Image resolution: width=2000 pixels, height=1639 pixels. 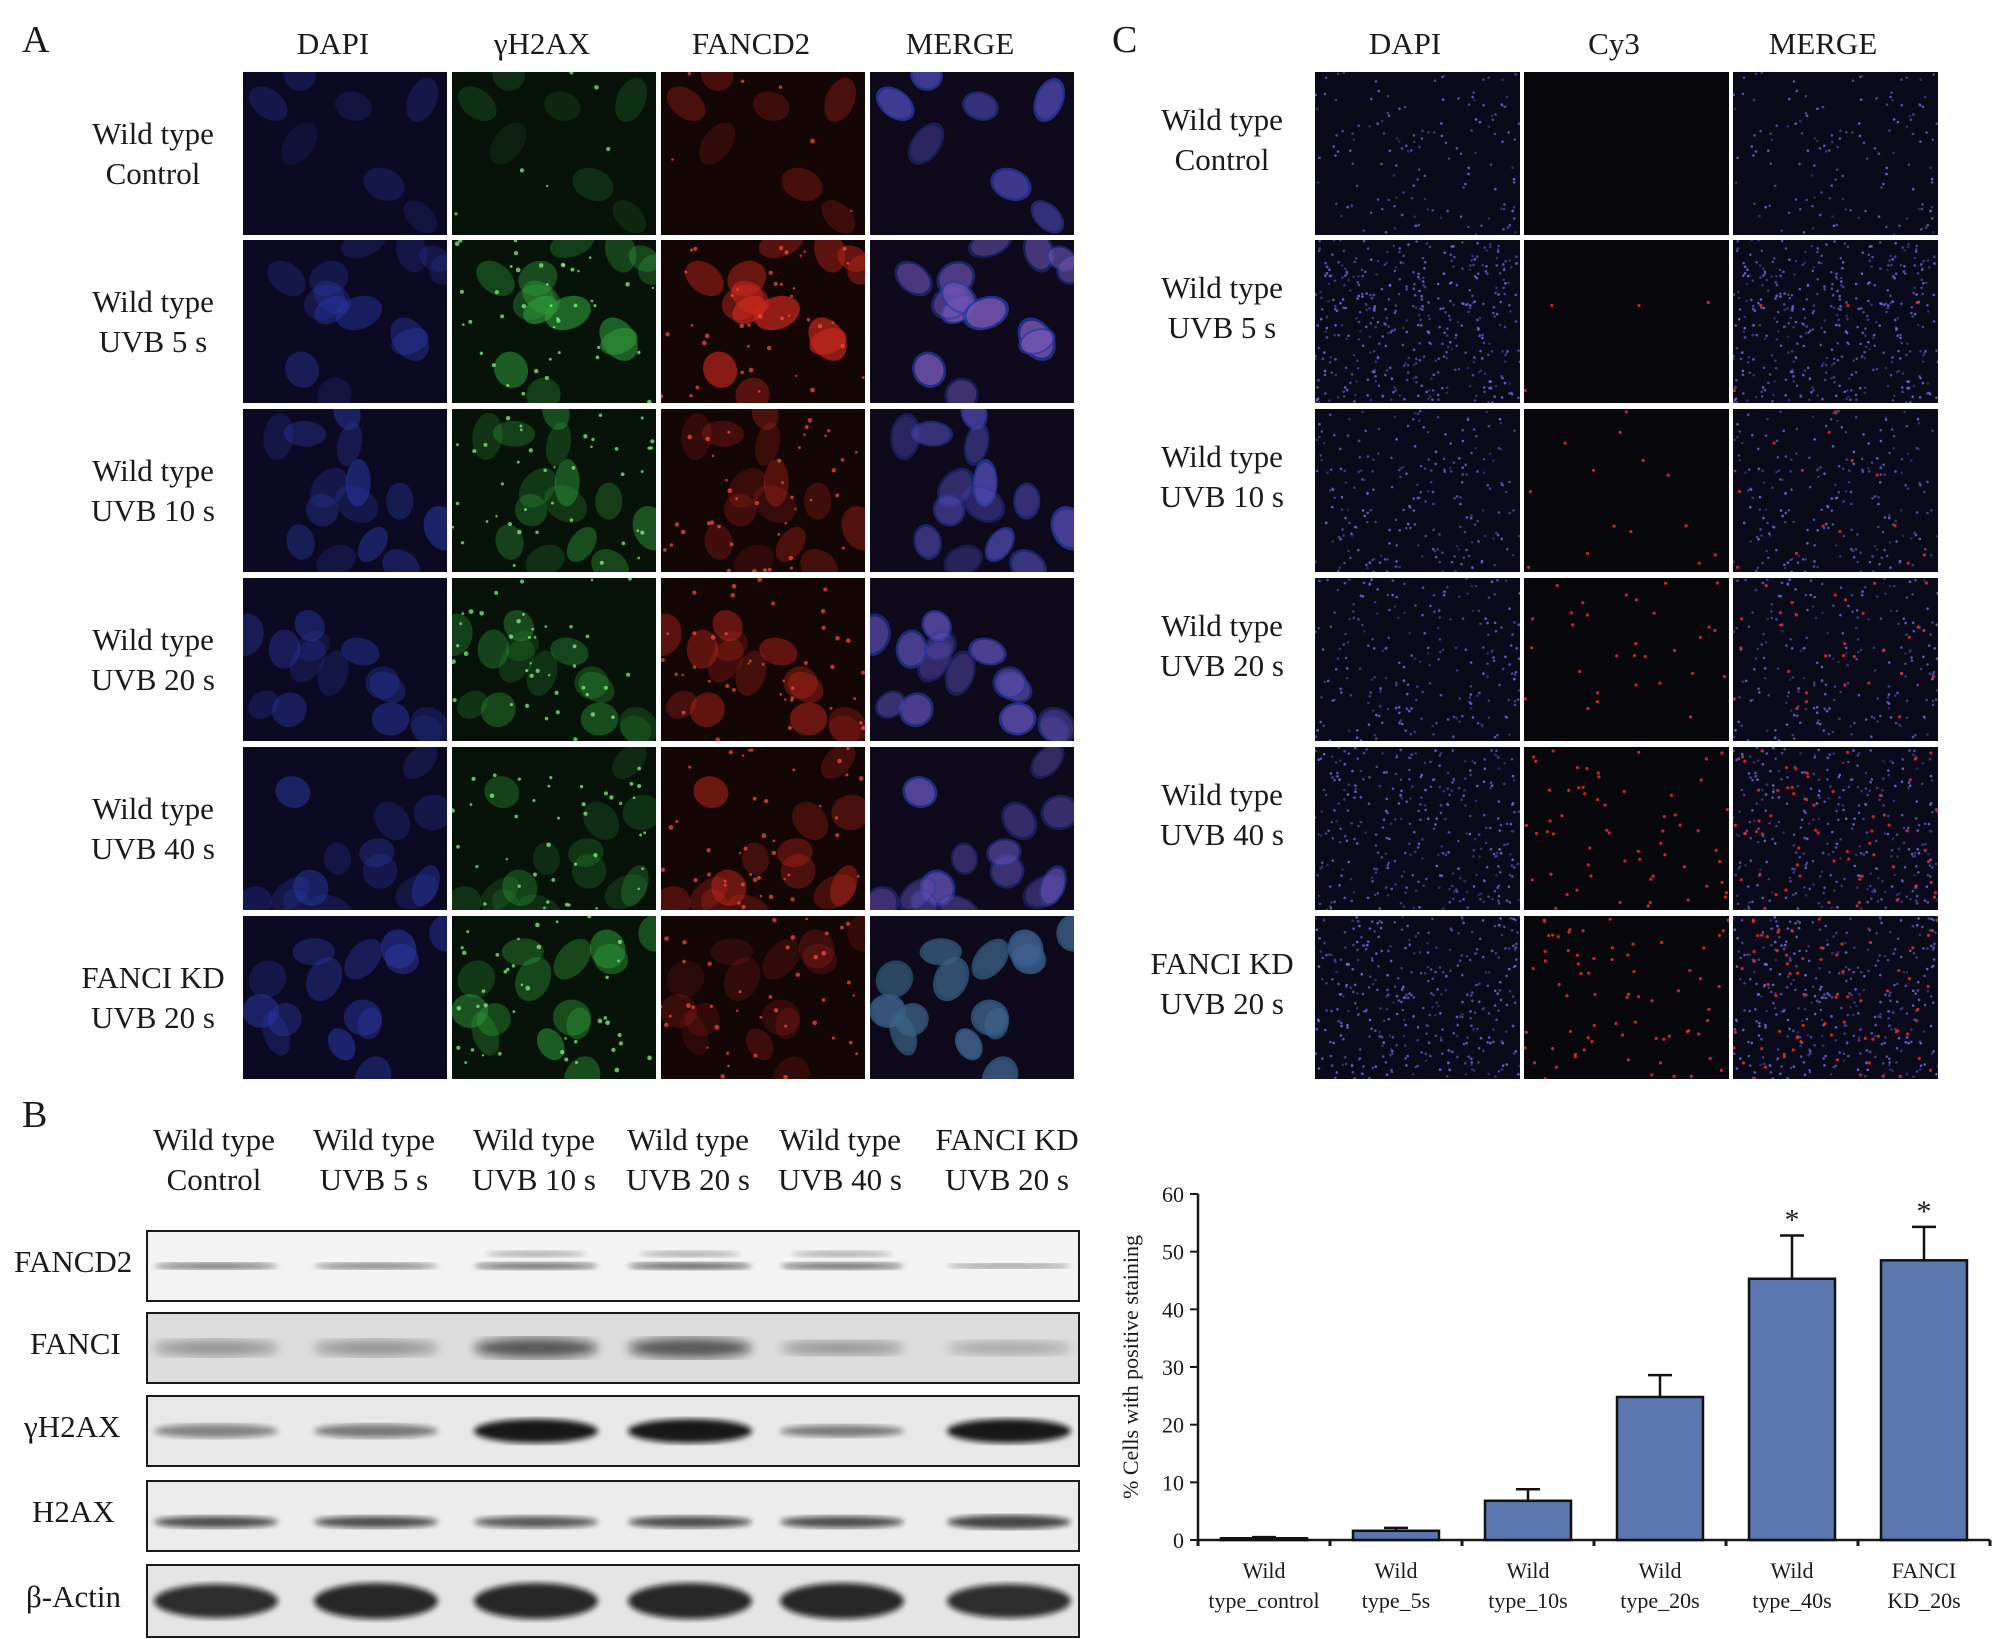 What do you see at coordinates (1823, 43) in the screenshot?
I see `panel-c-column-header: MERGE` at bounding box center [1823, 43].